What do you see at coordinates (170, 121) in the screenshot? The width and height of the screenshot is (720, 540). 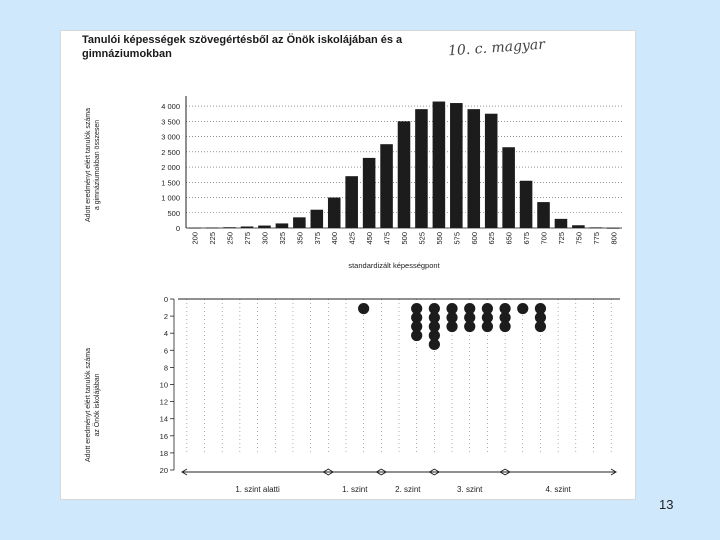 I see `y-tick-label-top: 3 500` at bounding box center [170, 121].